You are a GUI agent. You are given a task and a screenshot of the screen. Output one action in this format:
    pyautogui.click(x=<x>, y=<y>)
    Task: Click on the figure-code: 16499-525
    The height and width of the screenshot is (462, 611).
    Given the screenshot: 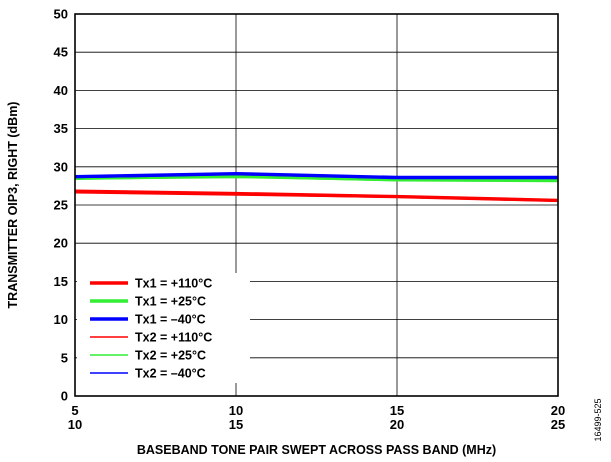 What is the action you would take?
    pyautogui.click(x=598, y=419)
    